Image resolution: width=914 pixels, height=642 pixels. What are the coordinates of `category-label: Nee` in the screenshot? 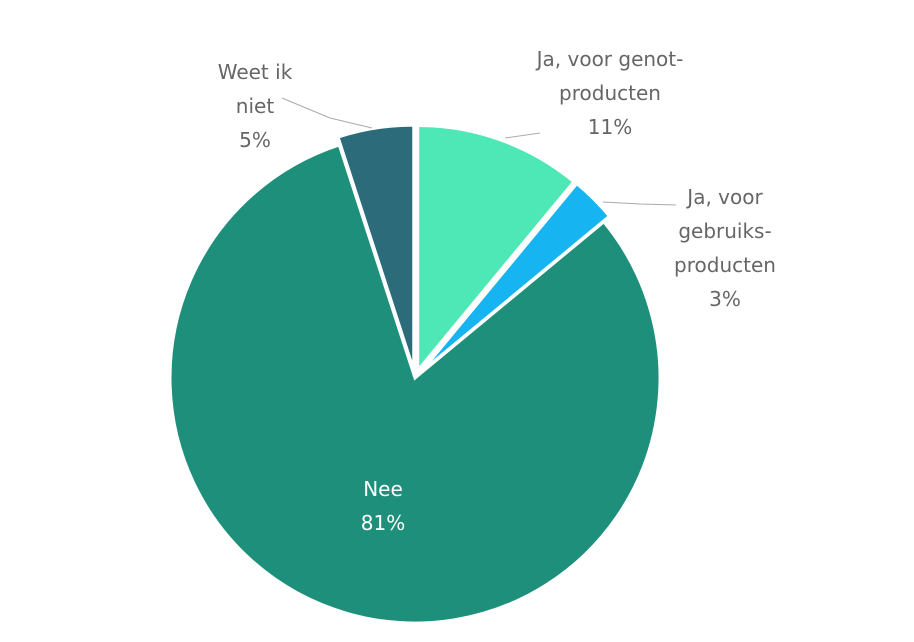 It's located at (383, 489).